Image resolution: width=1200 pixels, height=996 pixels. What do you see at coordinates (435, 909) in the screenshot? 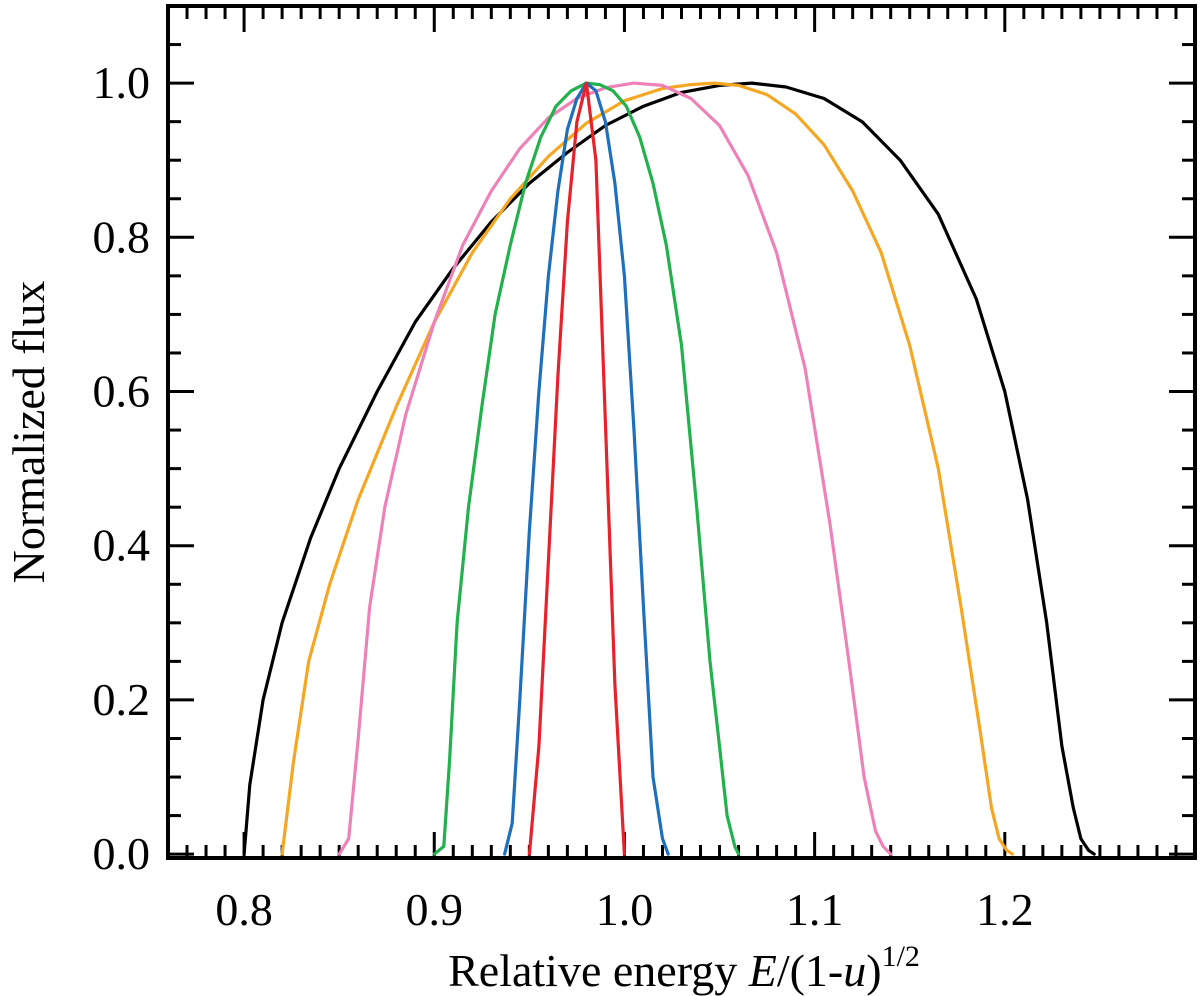
I see `x-tick-label: 0.9` at bounding box center [435, 909].